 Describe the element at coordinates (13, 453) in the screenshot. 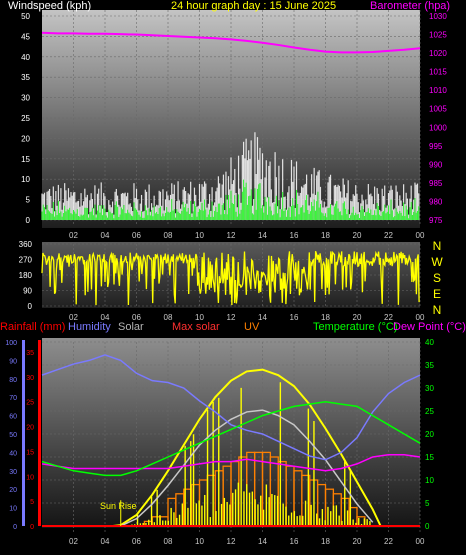

I see `humidity-tick-label: 40` at that location.